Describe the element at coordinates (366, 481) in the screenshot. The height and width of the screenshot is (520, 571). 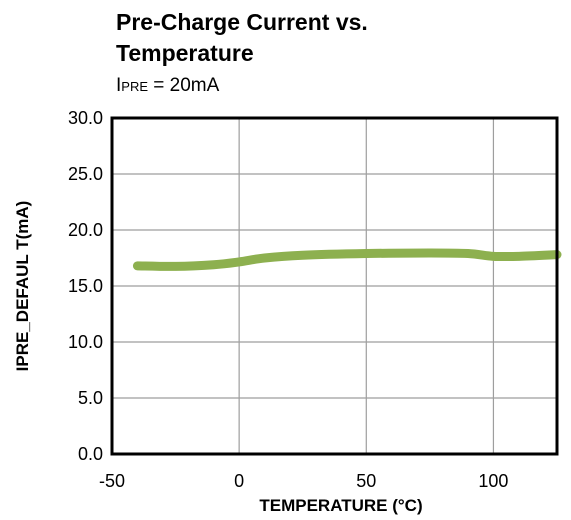
I see `x-tick-label: 50` at that location.